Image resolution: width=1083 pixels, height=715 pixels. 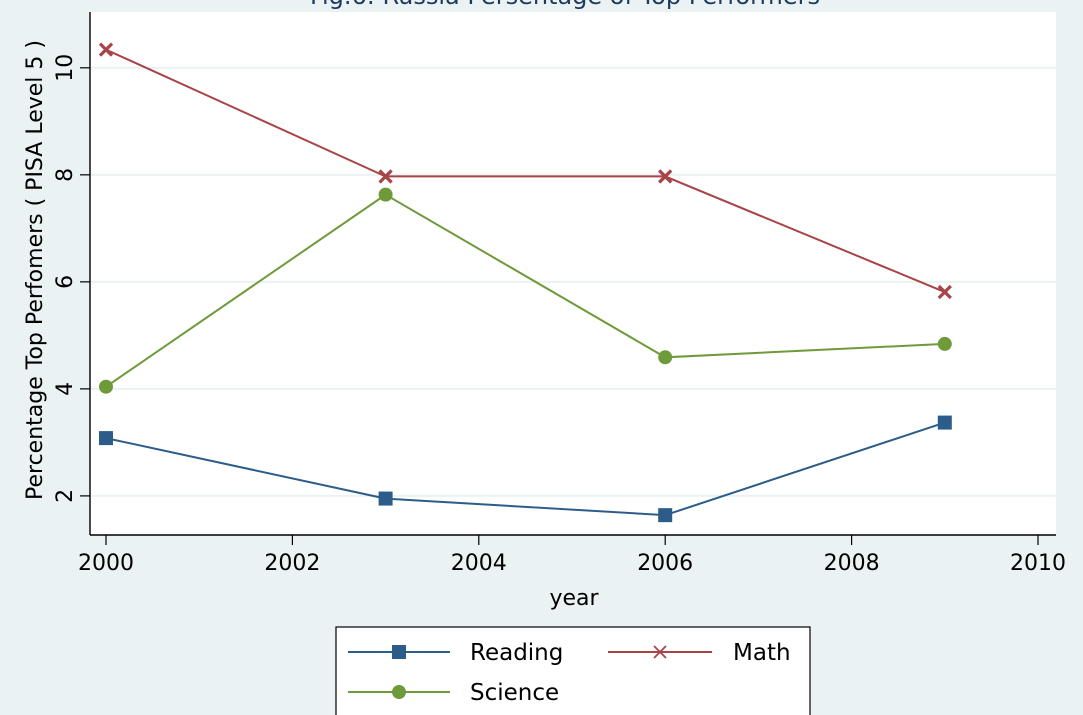 What do you see at coordinates (65, 68) in the screenshot?
I see `y-tick-label: 10` at bounding box center [65, 68].